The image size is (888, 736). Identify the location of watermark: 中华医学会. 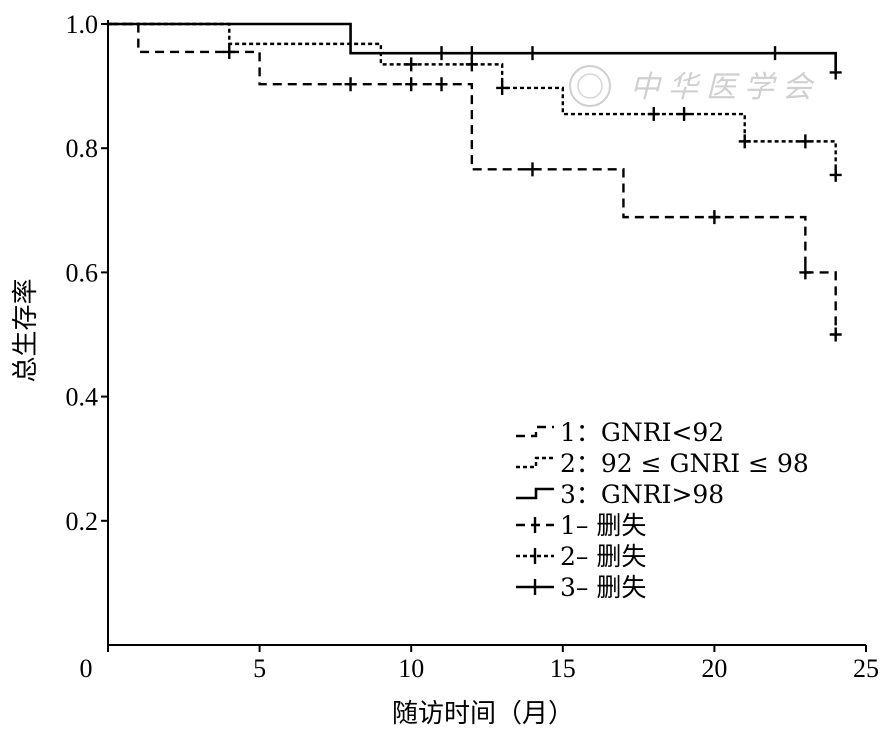
(694, 86).